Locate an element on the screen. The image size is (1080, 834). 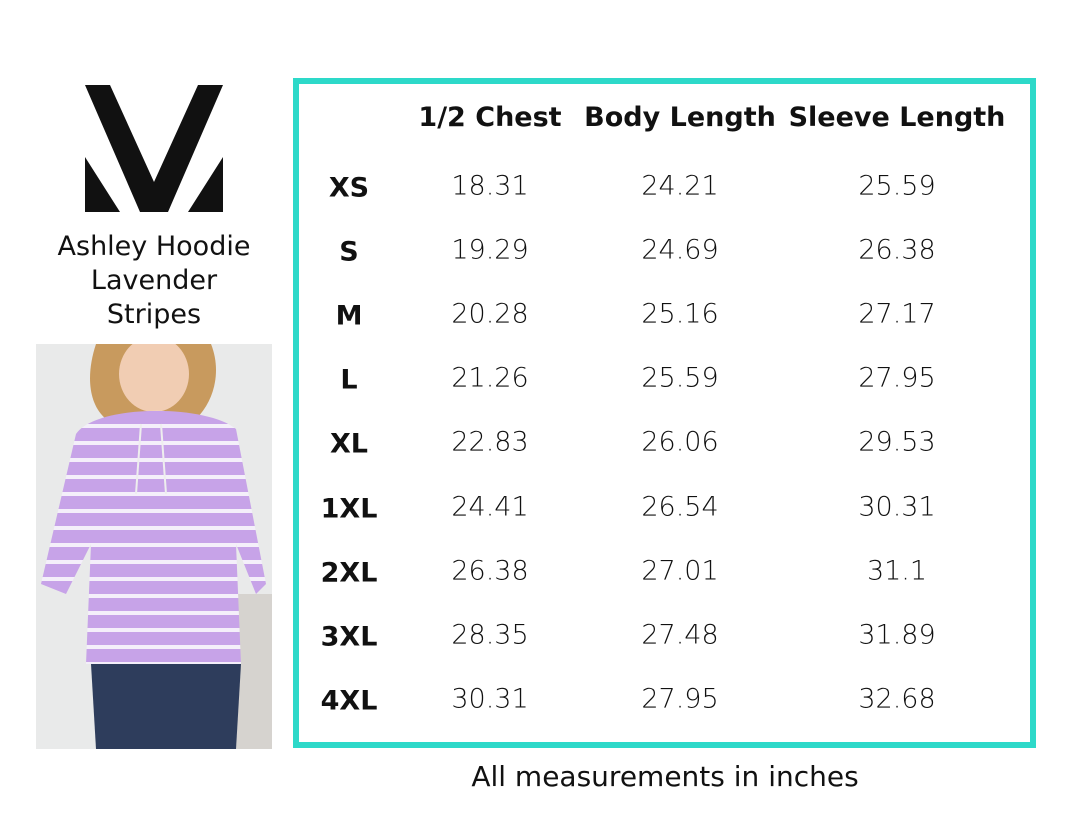
product-title: Ashley Hoodie Lavender Stripes is located at coordinates (154, 281).